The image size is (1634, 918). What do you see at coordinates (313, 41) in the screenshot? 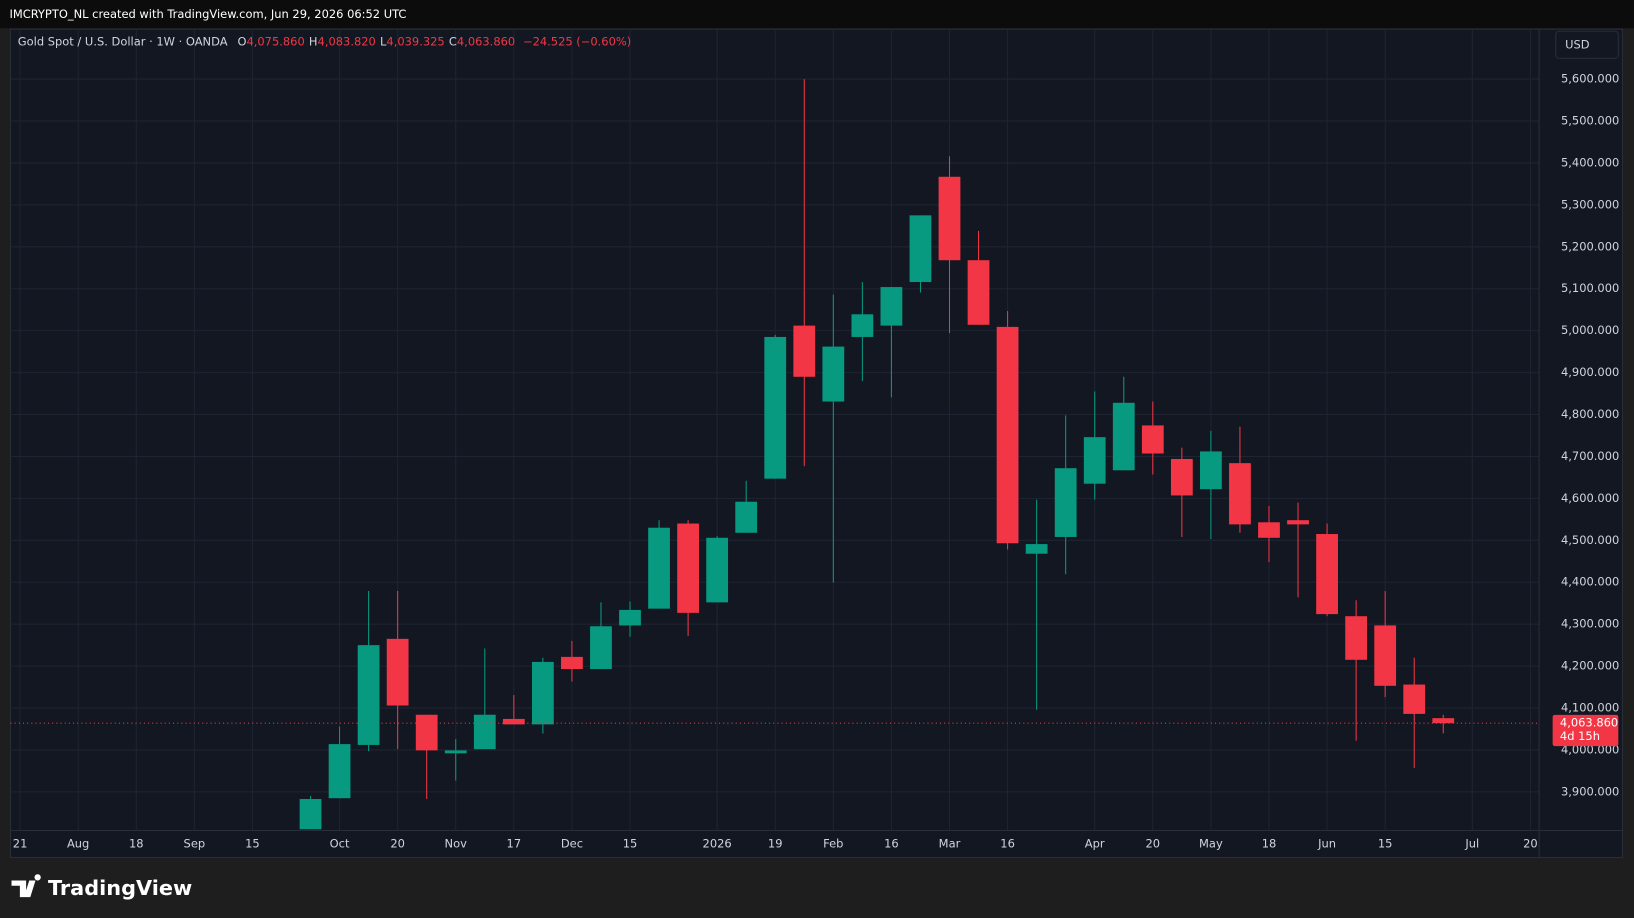
I see `legend-key: H` at bounding box center [313, 41].